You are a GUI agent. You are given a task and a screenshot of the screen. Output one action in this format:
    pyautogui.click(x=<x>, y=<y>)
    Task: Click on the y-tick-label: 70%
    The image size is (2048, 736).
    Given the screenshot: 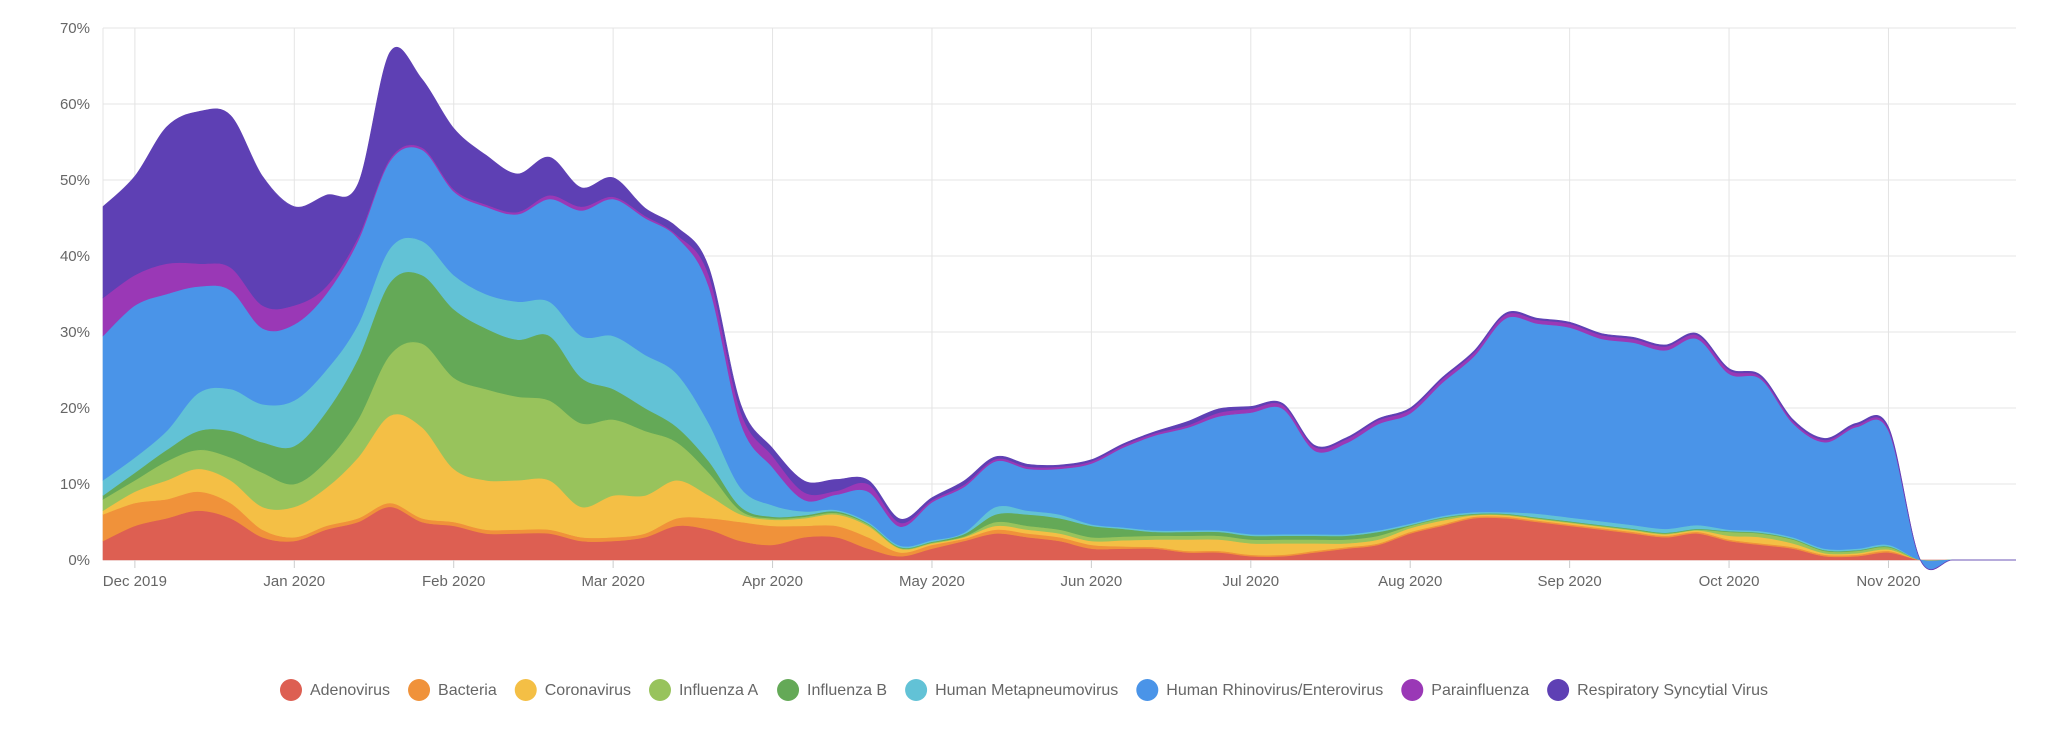 What is the action you would take?
    pyautogui.click(x=75, y=28)
    